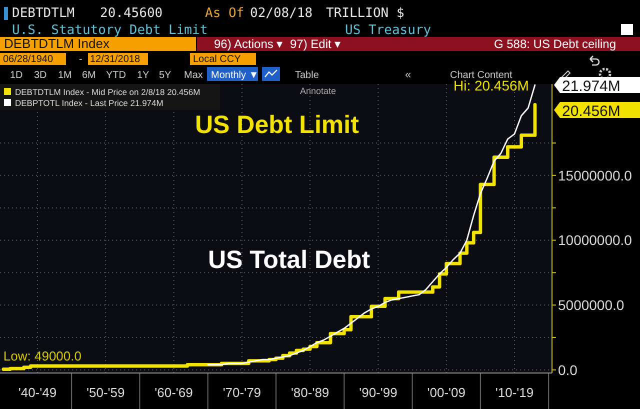 Image resolution: width=640 pixels, height=409 pixels. Describe the element at coordinates (310, 392) in the screenshot. I see `x-tick-label: '80-'89` at that location.